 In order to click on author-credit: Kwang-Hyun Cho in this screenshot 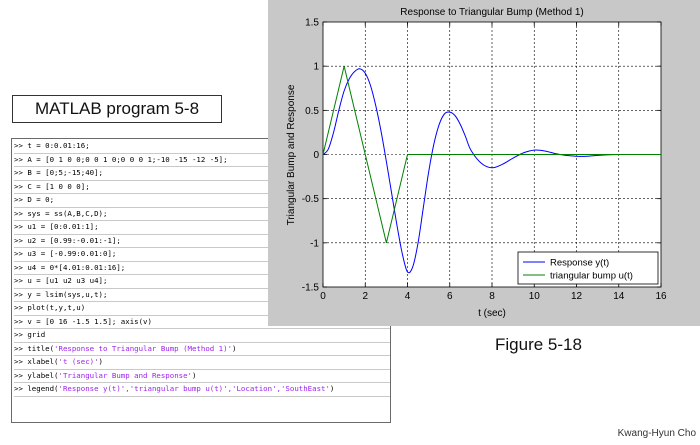, I will do `click(656, 433)`.